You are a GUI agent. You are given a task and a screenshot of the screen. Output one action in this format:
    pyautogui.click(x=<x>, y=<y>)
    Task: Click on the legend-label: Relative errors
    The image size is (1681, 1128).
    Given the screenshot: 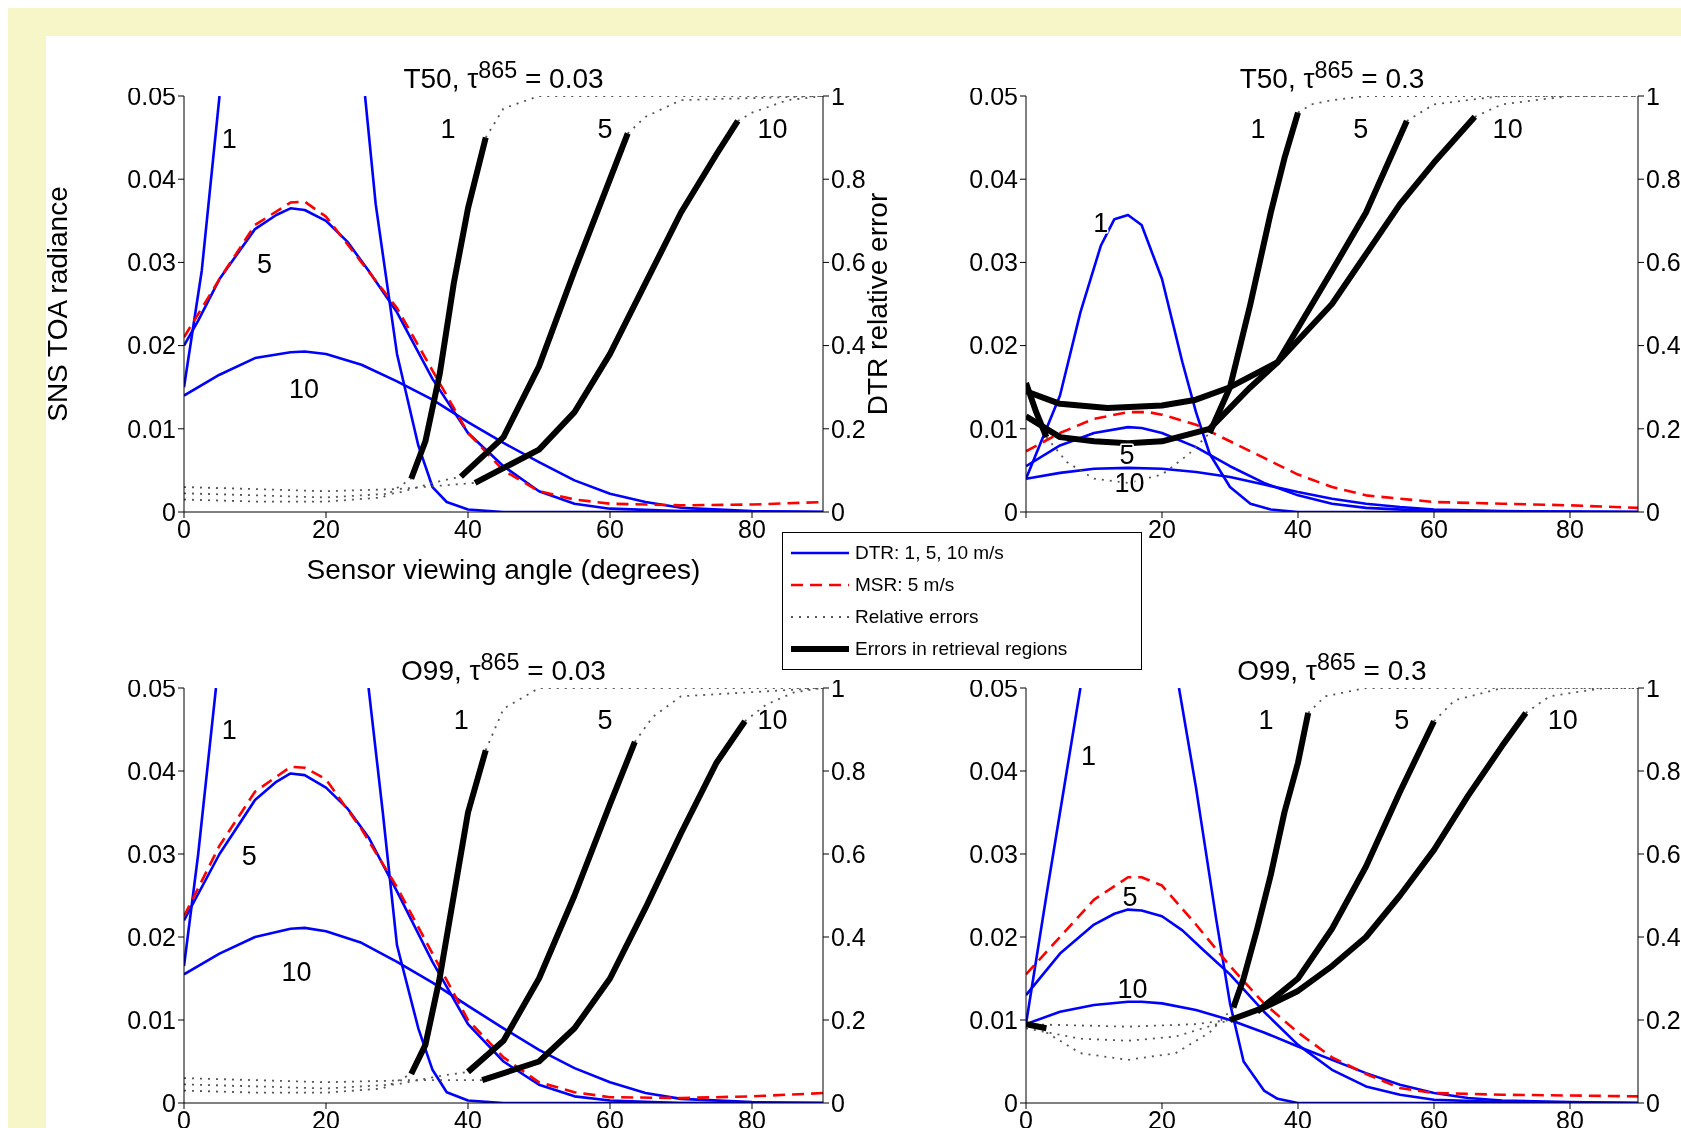 What is the action you would take?
    pyautogui.click(x=917, y=617)
    